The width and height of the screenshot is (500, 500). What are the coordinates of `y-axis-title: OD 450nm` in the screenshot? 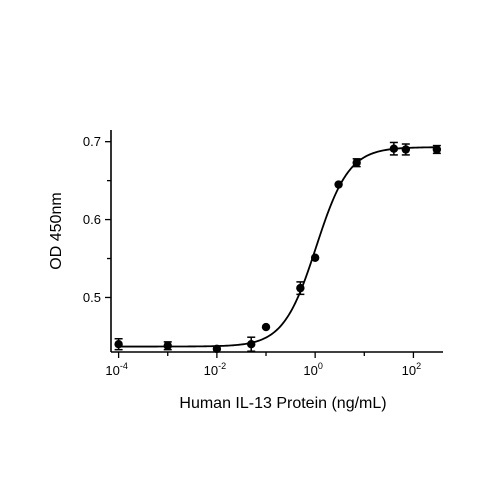 It's located at (56, 230).